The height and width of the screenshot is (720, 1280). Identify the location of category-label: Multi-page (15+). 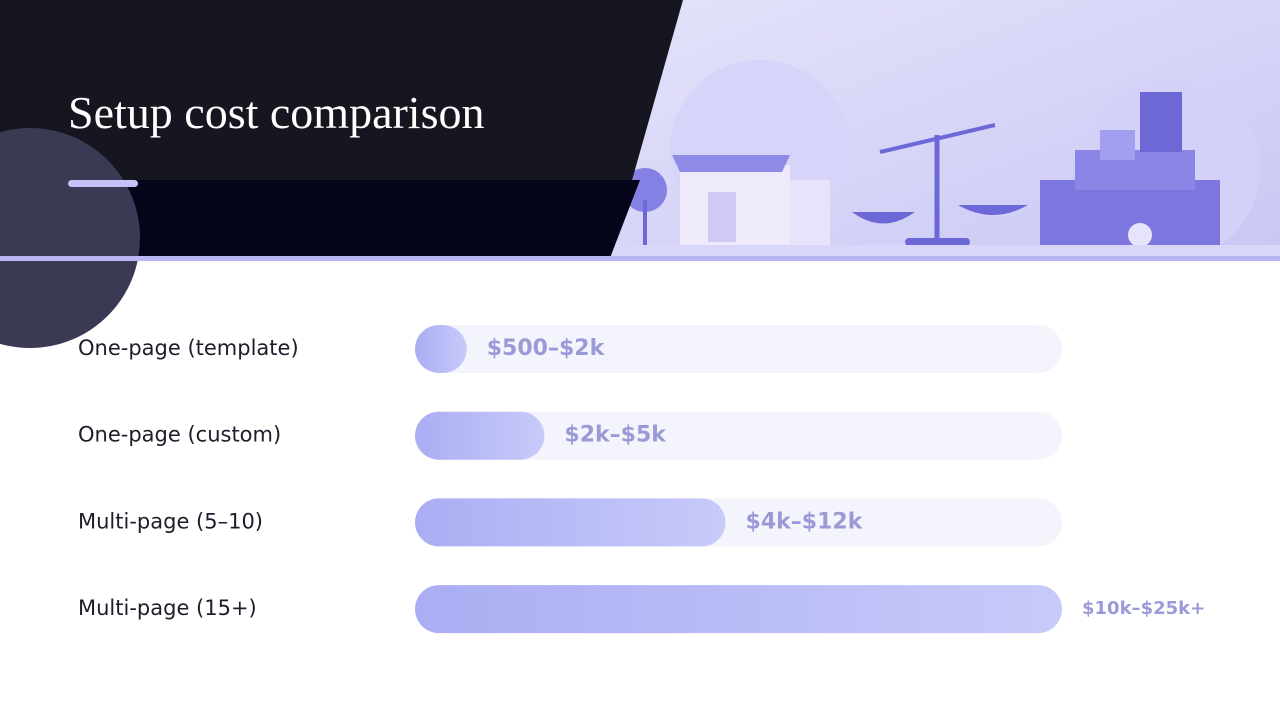
(167, 608).